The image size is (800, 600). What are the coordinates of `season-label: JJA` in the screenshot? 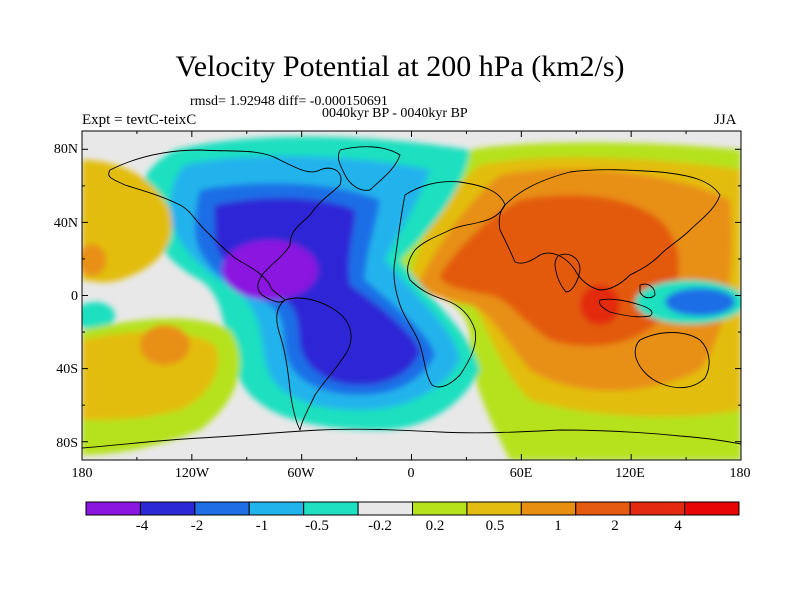 It's located at (725, 120).